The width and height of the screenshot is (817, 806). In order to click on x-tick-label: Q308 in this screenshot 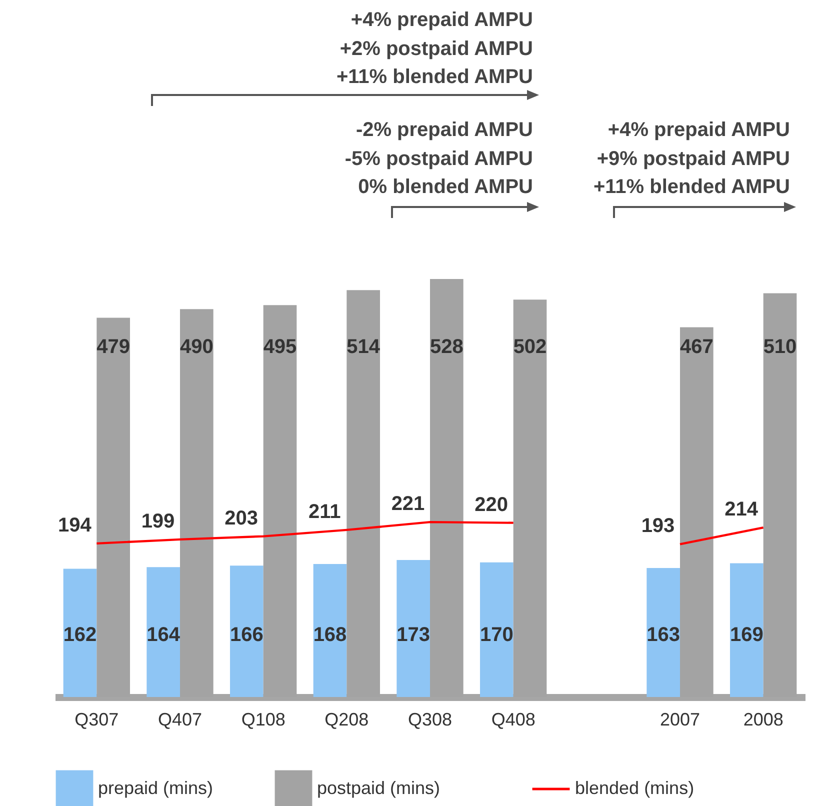, I will do `click(430, 720)`.